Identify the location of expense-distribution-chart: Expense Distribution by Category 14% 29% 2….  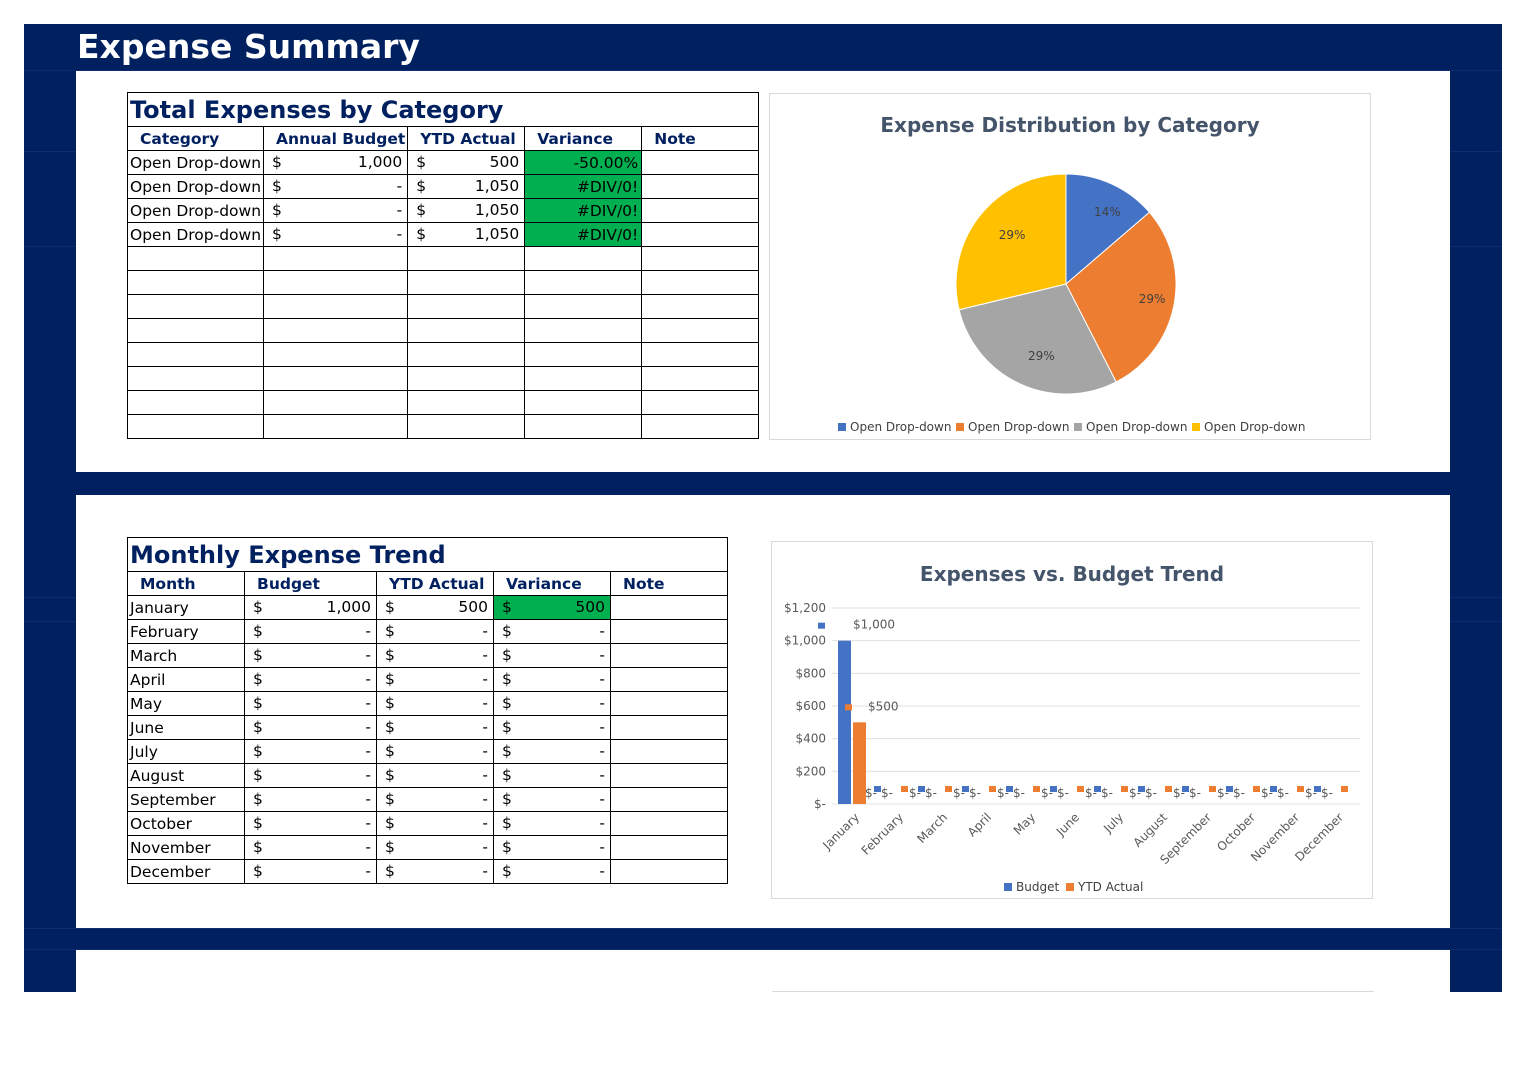
(1070, 266).